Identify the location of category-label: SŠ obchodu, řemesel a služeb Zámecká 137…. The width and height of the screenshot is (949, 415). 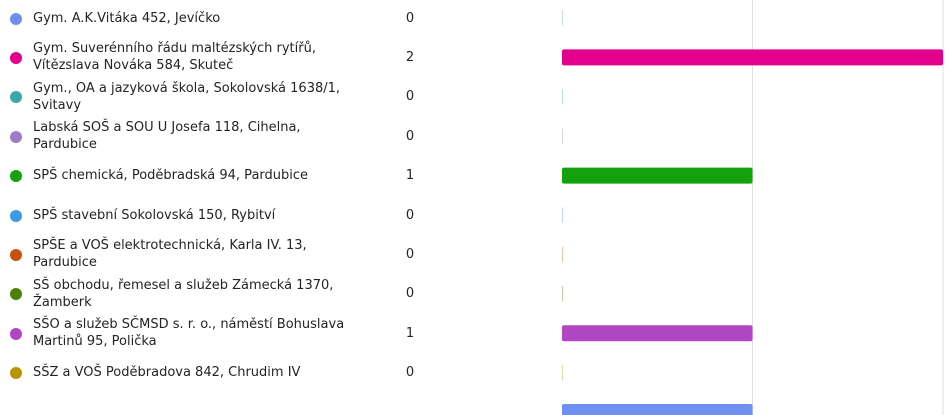
(183, 293).